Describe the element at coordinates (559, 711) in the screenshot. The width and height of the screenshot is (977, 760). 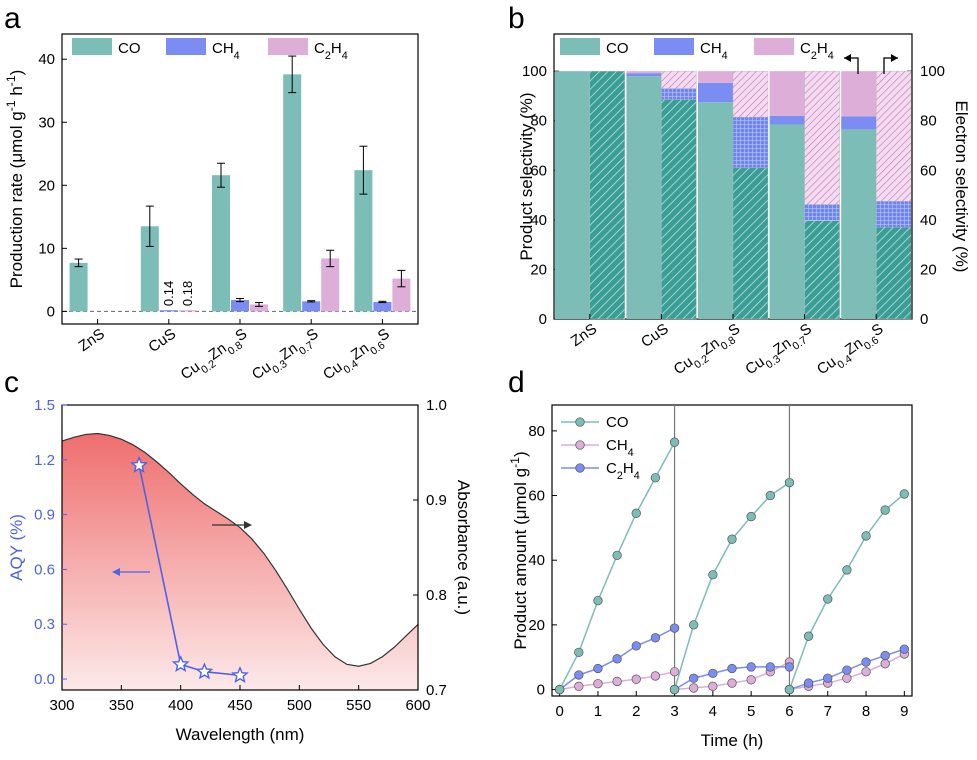
I see `x-tick-label: 0` at that location.